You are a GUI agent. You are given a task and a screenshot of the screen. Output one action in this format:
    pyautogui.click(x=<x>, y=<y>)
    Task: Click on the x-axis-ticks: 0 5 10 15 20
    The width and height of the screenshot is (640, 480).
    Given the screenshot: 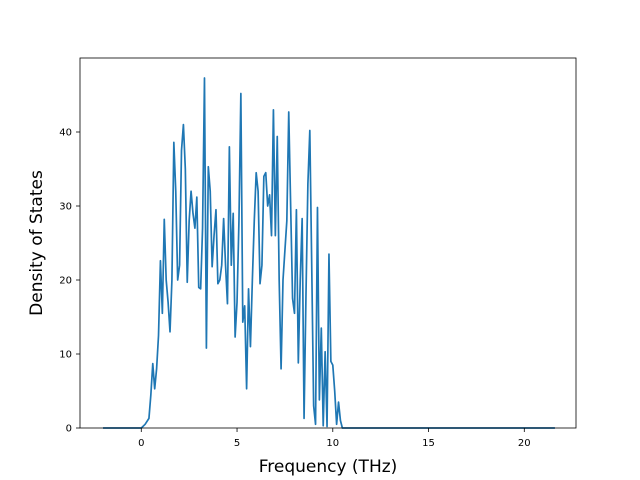 What is the action you would take?
    pyautogui.click(x=334, y=438)
    